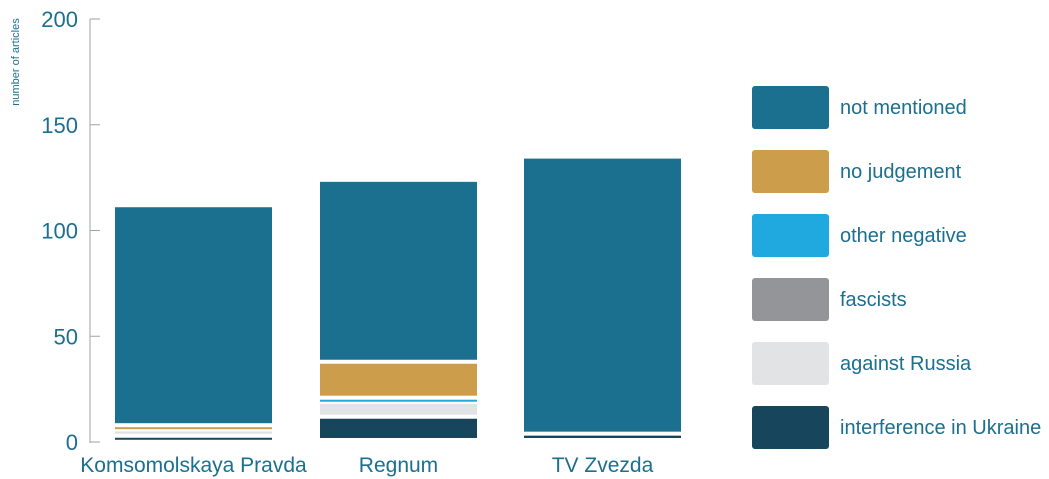 The width and height of the screenshot is (1049, 479). What do you see at coordinates (901, 172) in the screenshot?
I see `legend-label: no judgement` at bounding box center [901, 172].